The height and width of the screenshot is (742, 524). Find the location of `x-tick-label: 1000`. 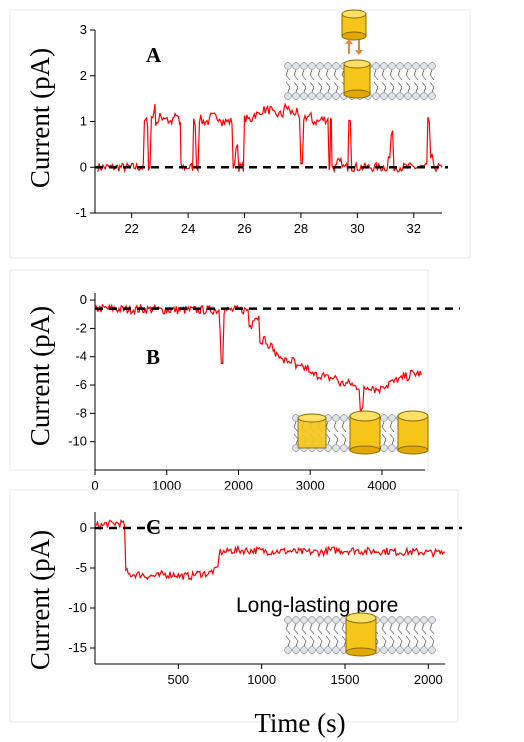

x-tick-label: 1000 is located at coordinates (166, 485).